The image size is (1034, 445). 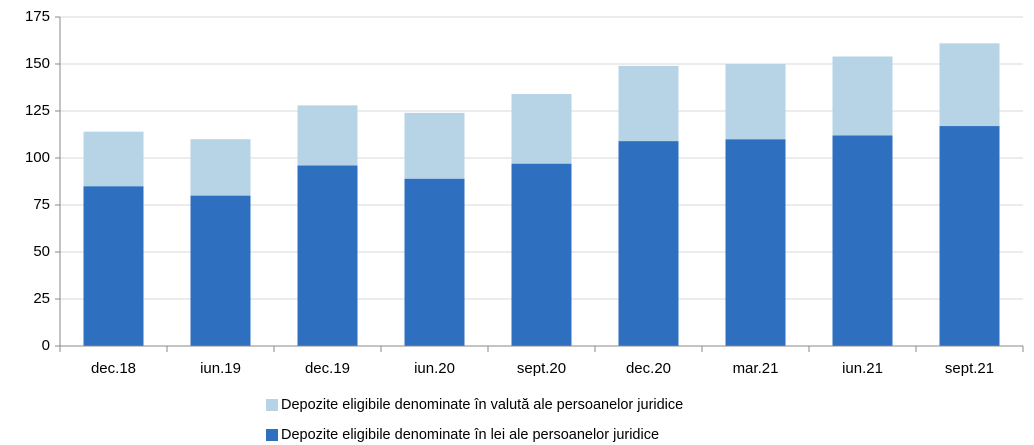 What do you see at coordinates (46, 345) in the screenshot?
I see `y-tick-label: 0` at bounding box center [46, 345].